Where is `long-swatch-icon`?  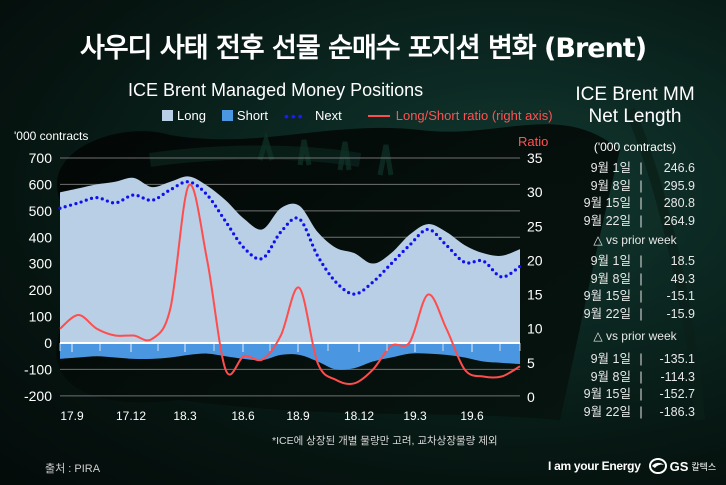
long-swatch-icon is located at coordinates (167, 115).